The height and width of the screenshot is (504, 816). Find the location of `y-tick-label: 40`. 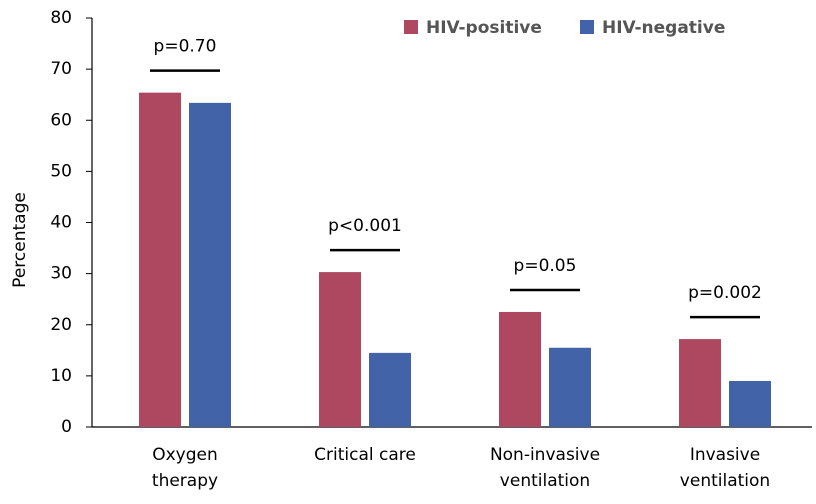

y-tick-label: 40 is located at coordinates (61, 223).